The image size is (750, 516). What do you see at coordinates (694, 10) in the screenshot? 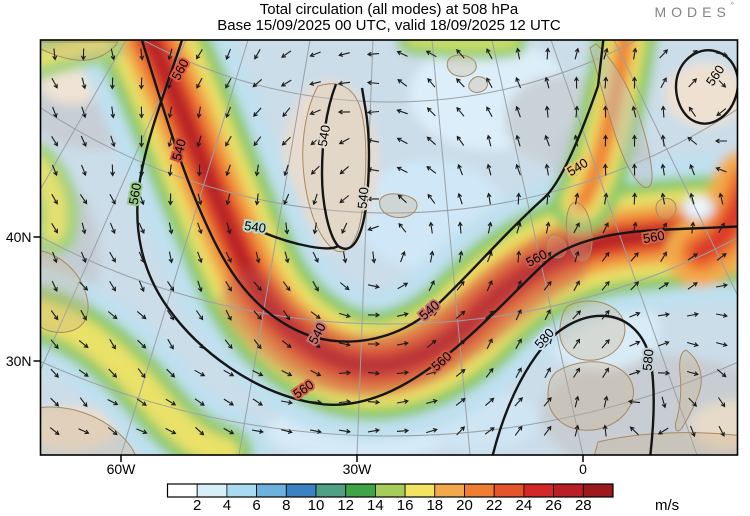
I see `modes-logo: MODES°` at bounding box center [694, 10].